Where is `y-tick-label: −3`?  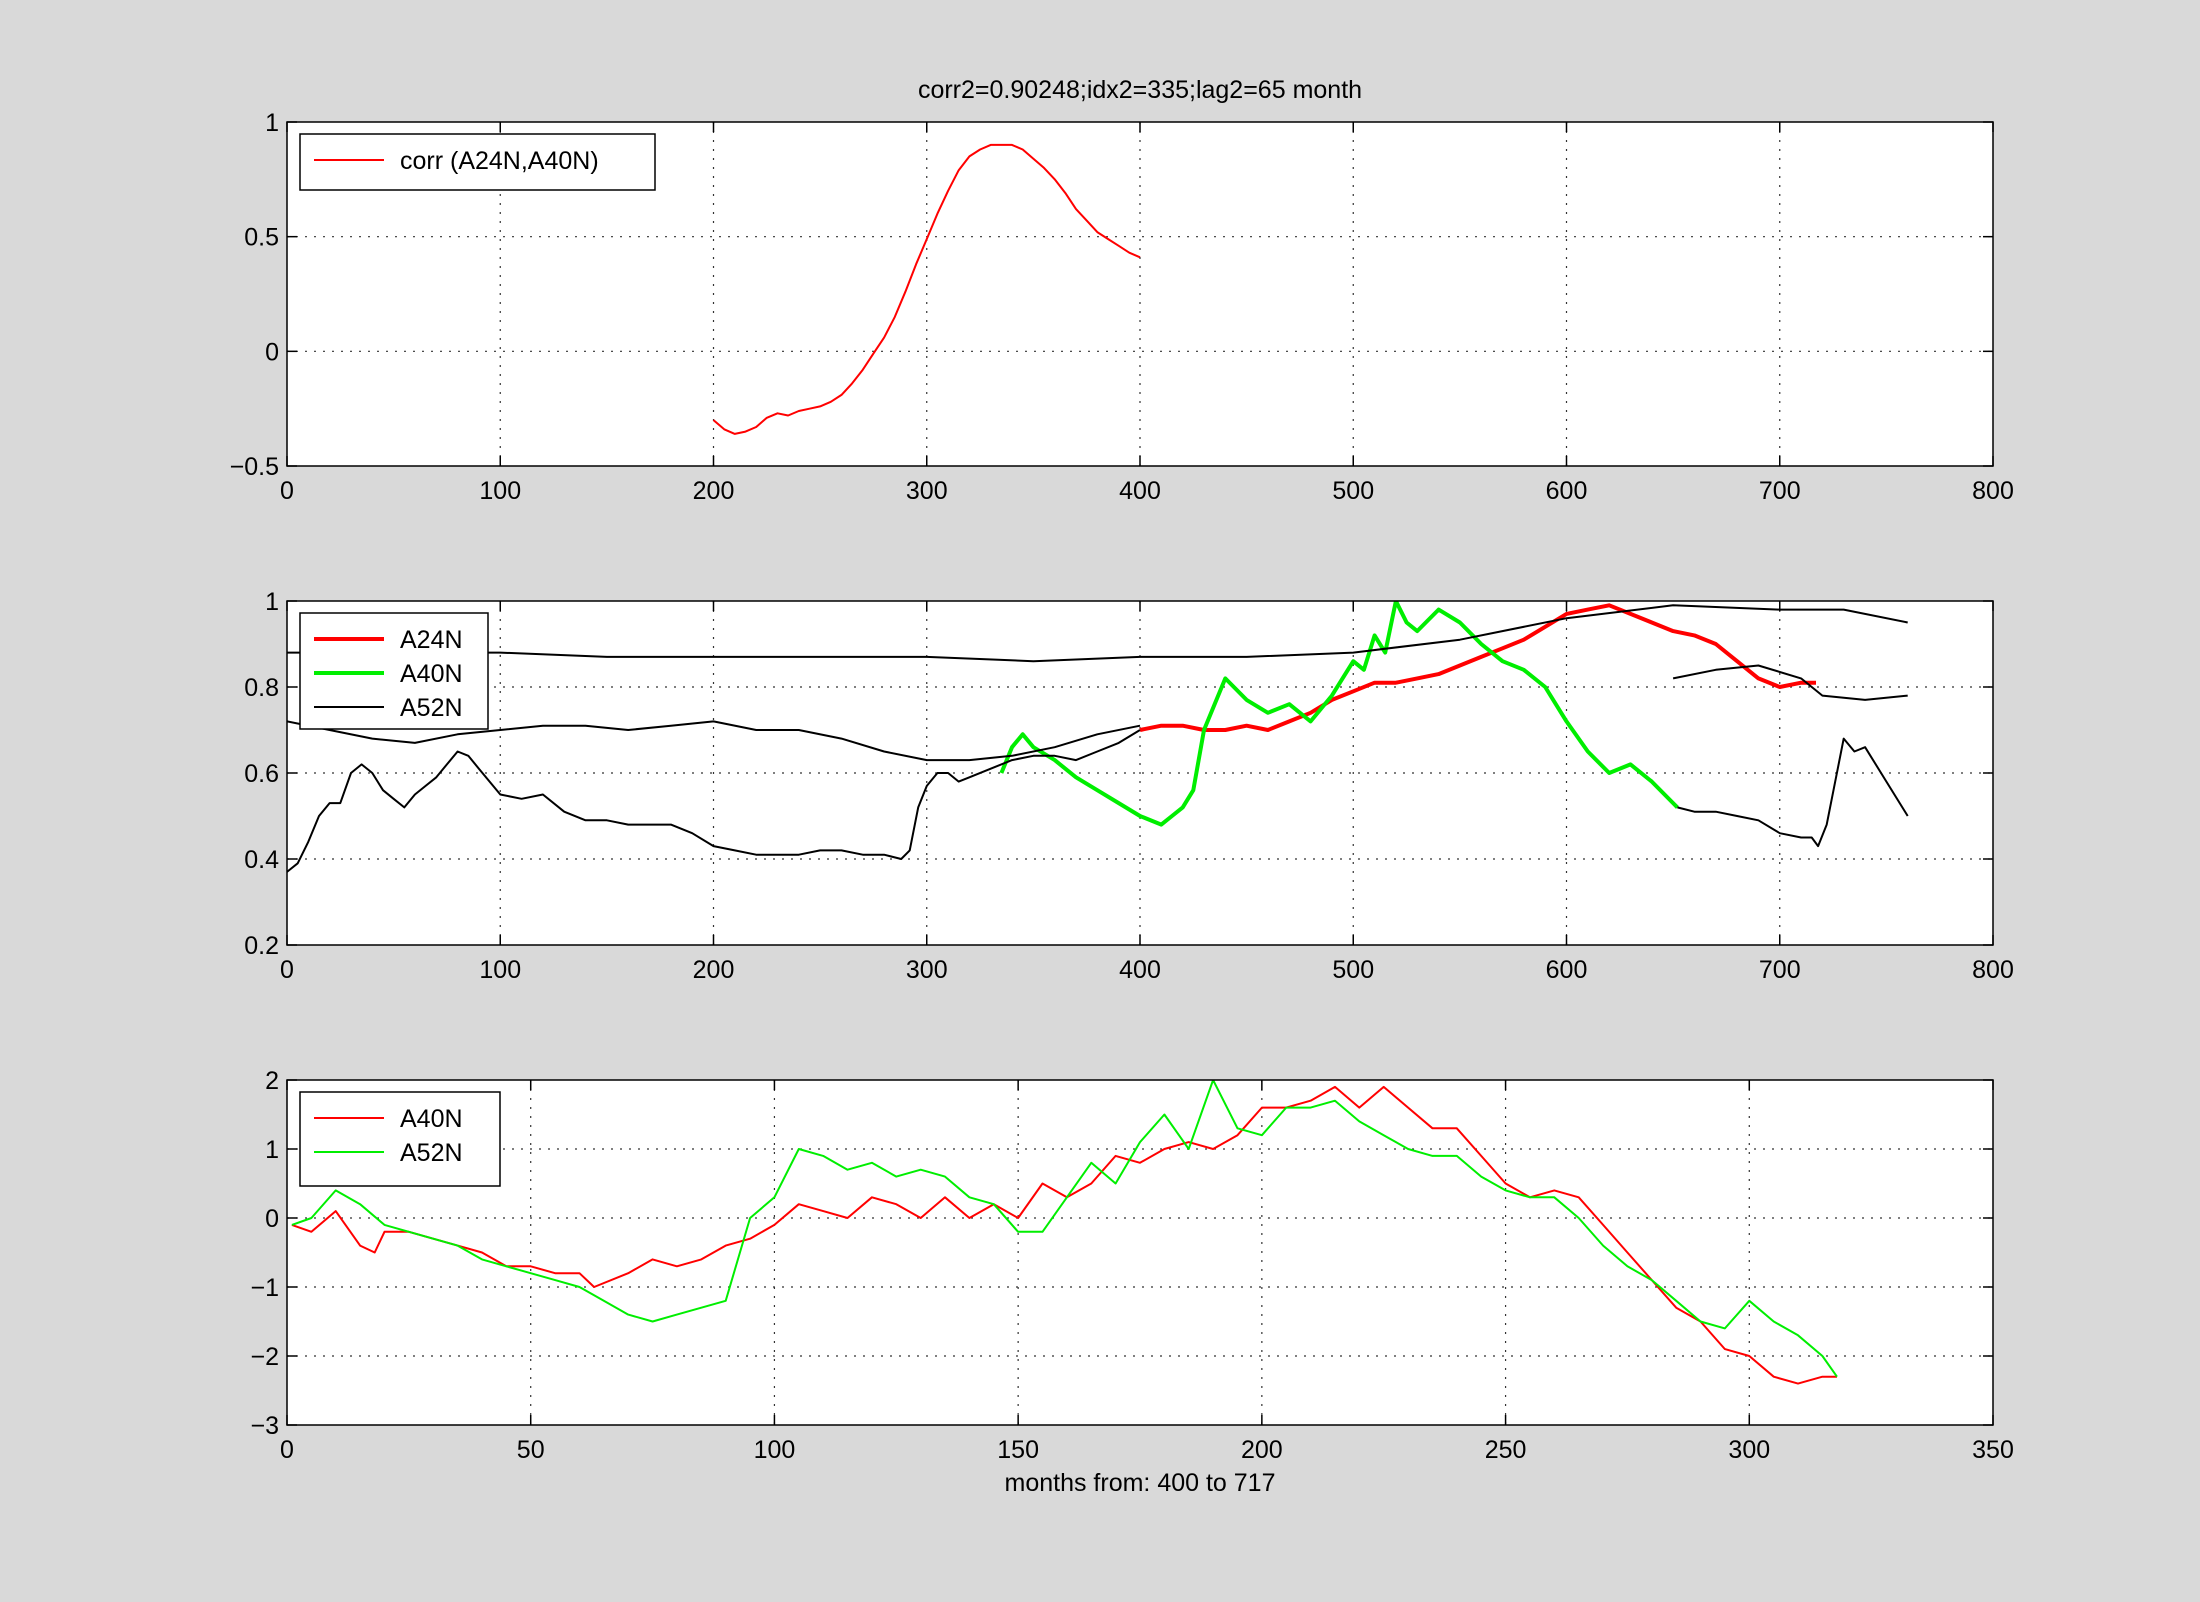
y-tick-label: −3 is located at coordinates (264, 1426).